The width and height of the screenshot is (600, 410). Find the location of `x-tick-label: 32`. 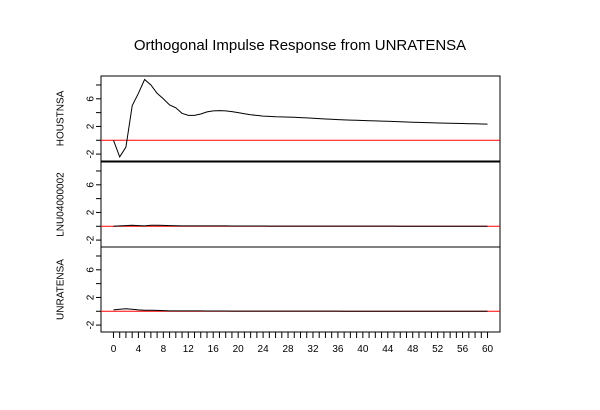

x-tick-label: 32 is located at coordinates (313, 349).